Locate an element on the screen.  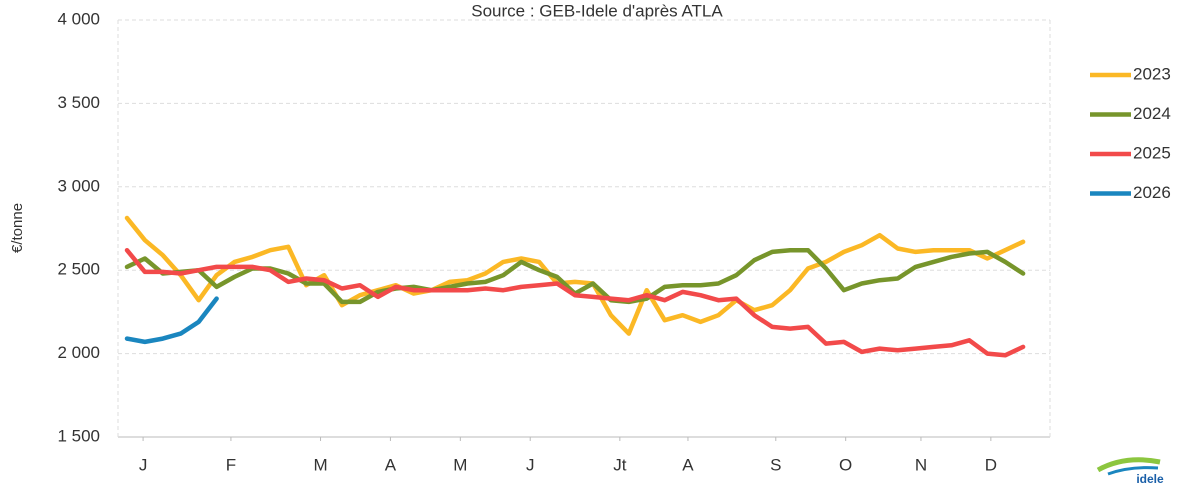
series-line is located at coordinates (171, 320).